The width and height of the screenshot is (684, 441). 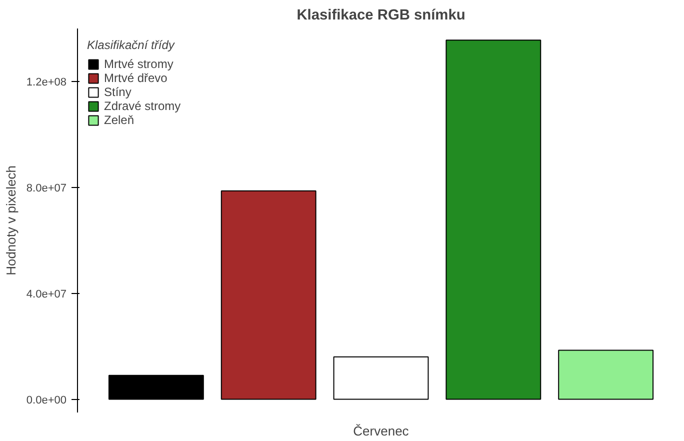 What do you see at coordinates (136, 78) in the screenshot?
I see `legend-label: Mrtvé dřevo` at bounding box center [136, 78].